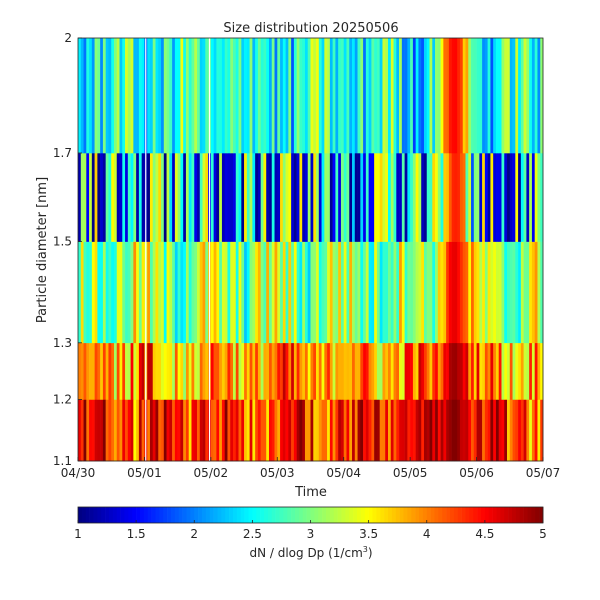 The width and height of the screenshot is (600, 600). Describe the element at coordinates (370, 553) in the screenshot. I see `colorbar-label-end: )` at that location.